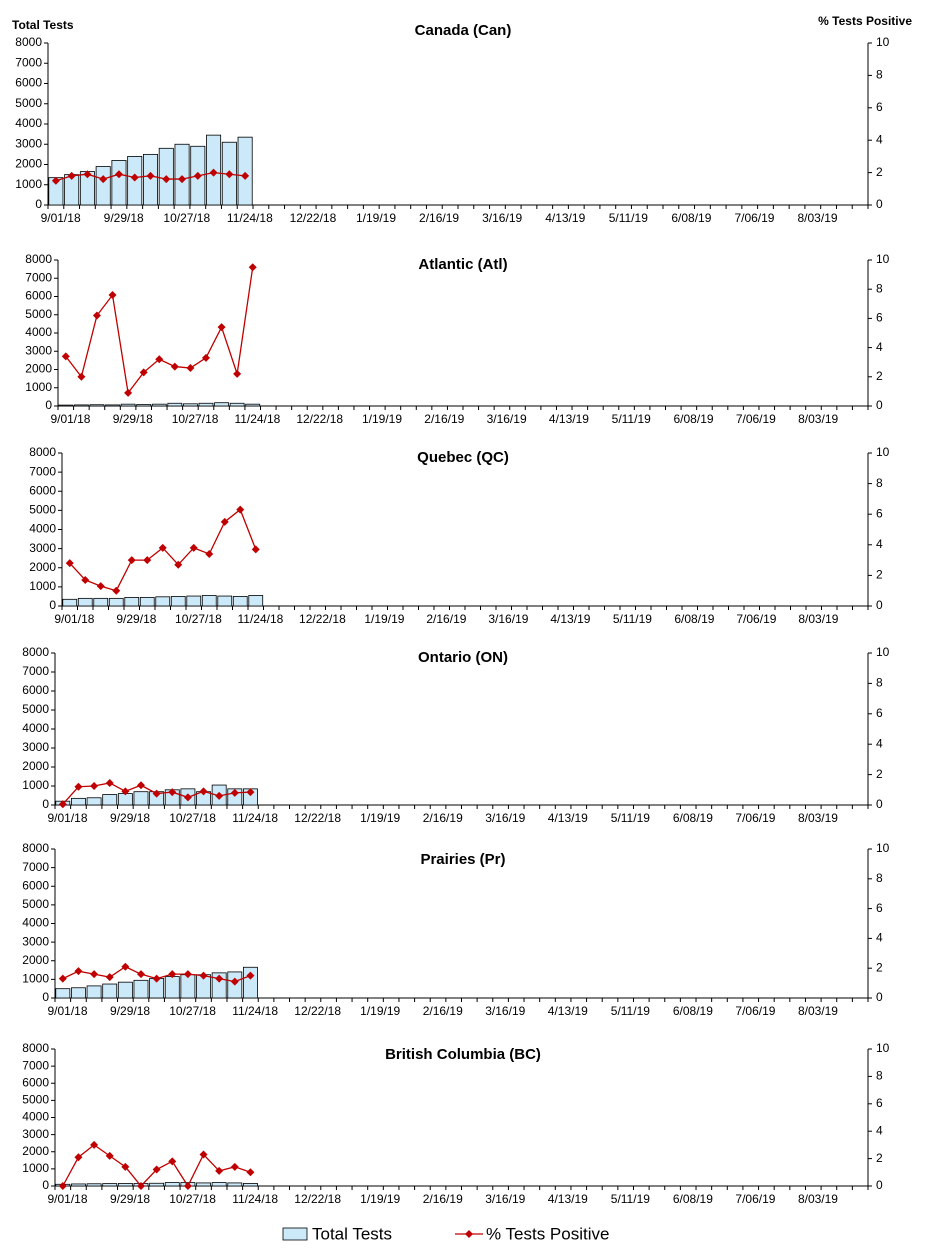 The width and height of the screenshot is (926, 1257). What do you see at coordinates (352, 1233) in the screenshot?
I see `legend-label: Total Tests` at bounding box center [352, 1233].